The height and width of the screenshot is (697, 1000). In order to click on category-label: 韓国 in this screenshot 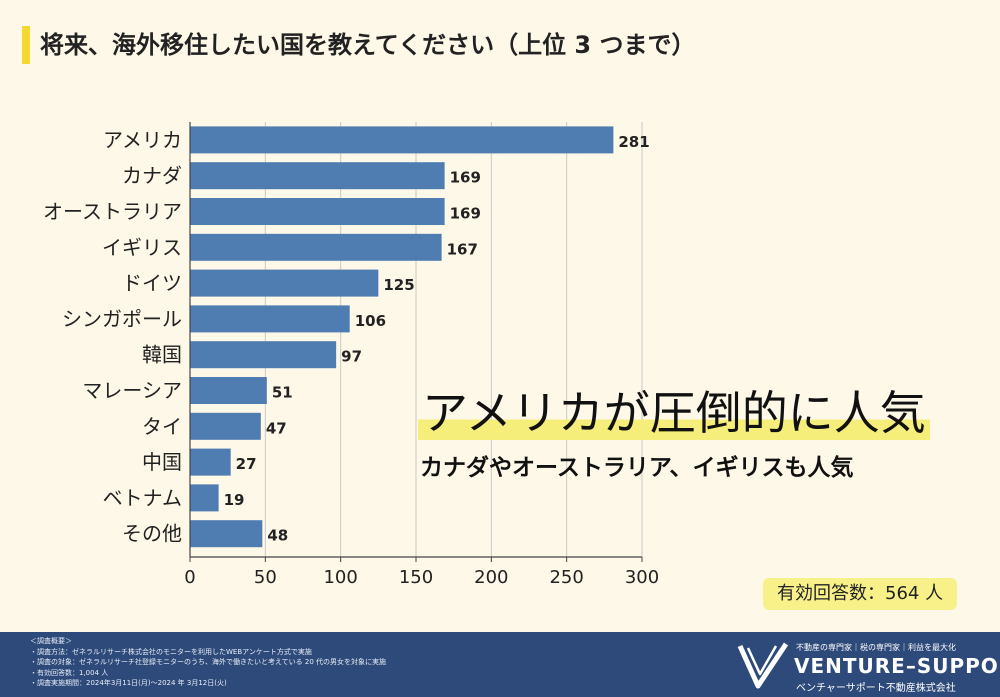, I will do `click(162, 355)`.